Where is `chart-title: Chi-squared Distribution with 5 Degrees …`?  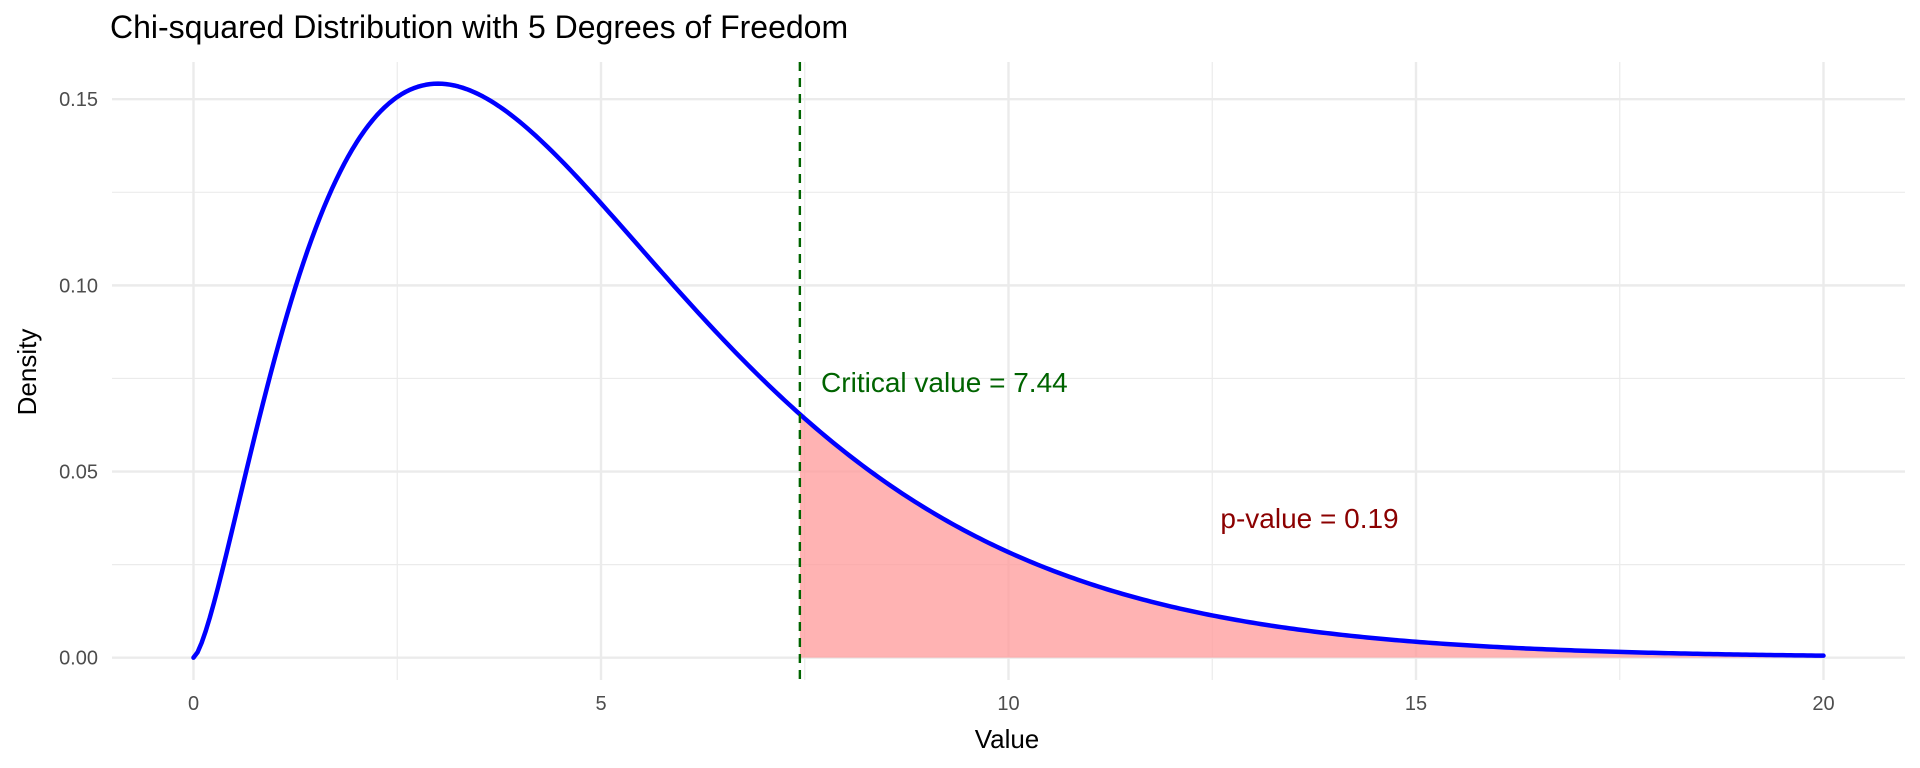
chart-title: Chi-squared Distribution with 5 Degrees … is located at coordinates (479, 27).